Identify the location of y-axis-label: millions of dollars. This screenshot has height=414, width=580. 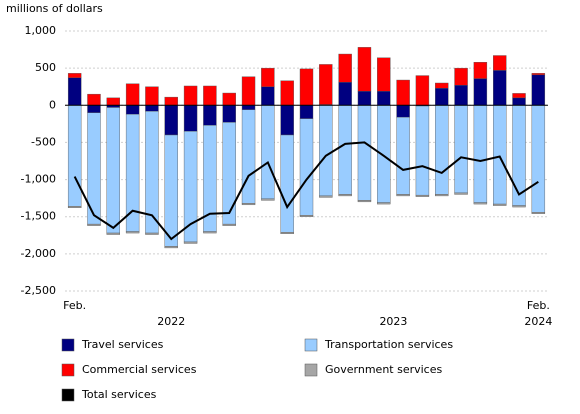
(54, 8).